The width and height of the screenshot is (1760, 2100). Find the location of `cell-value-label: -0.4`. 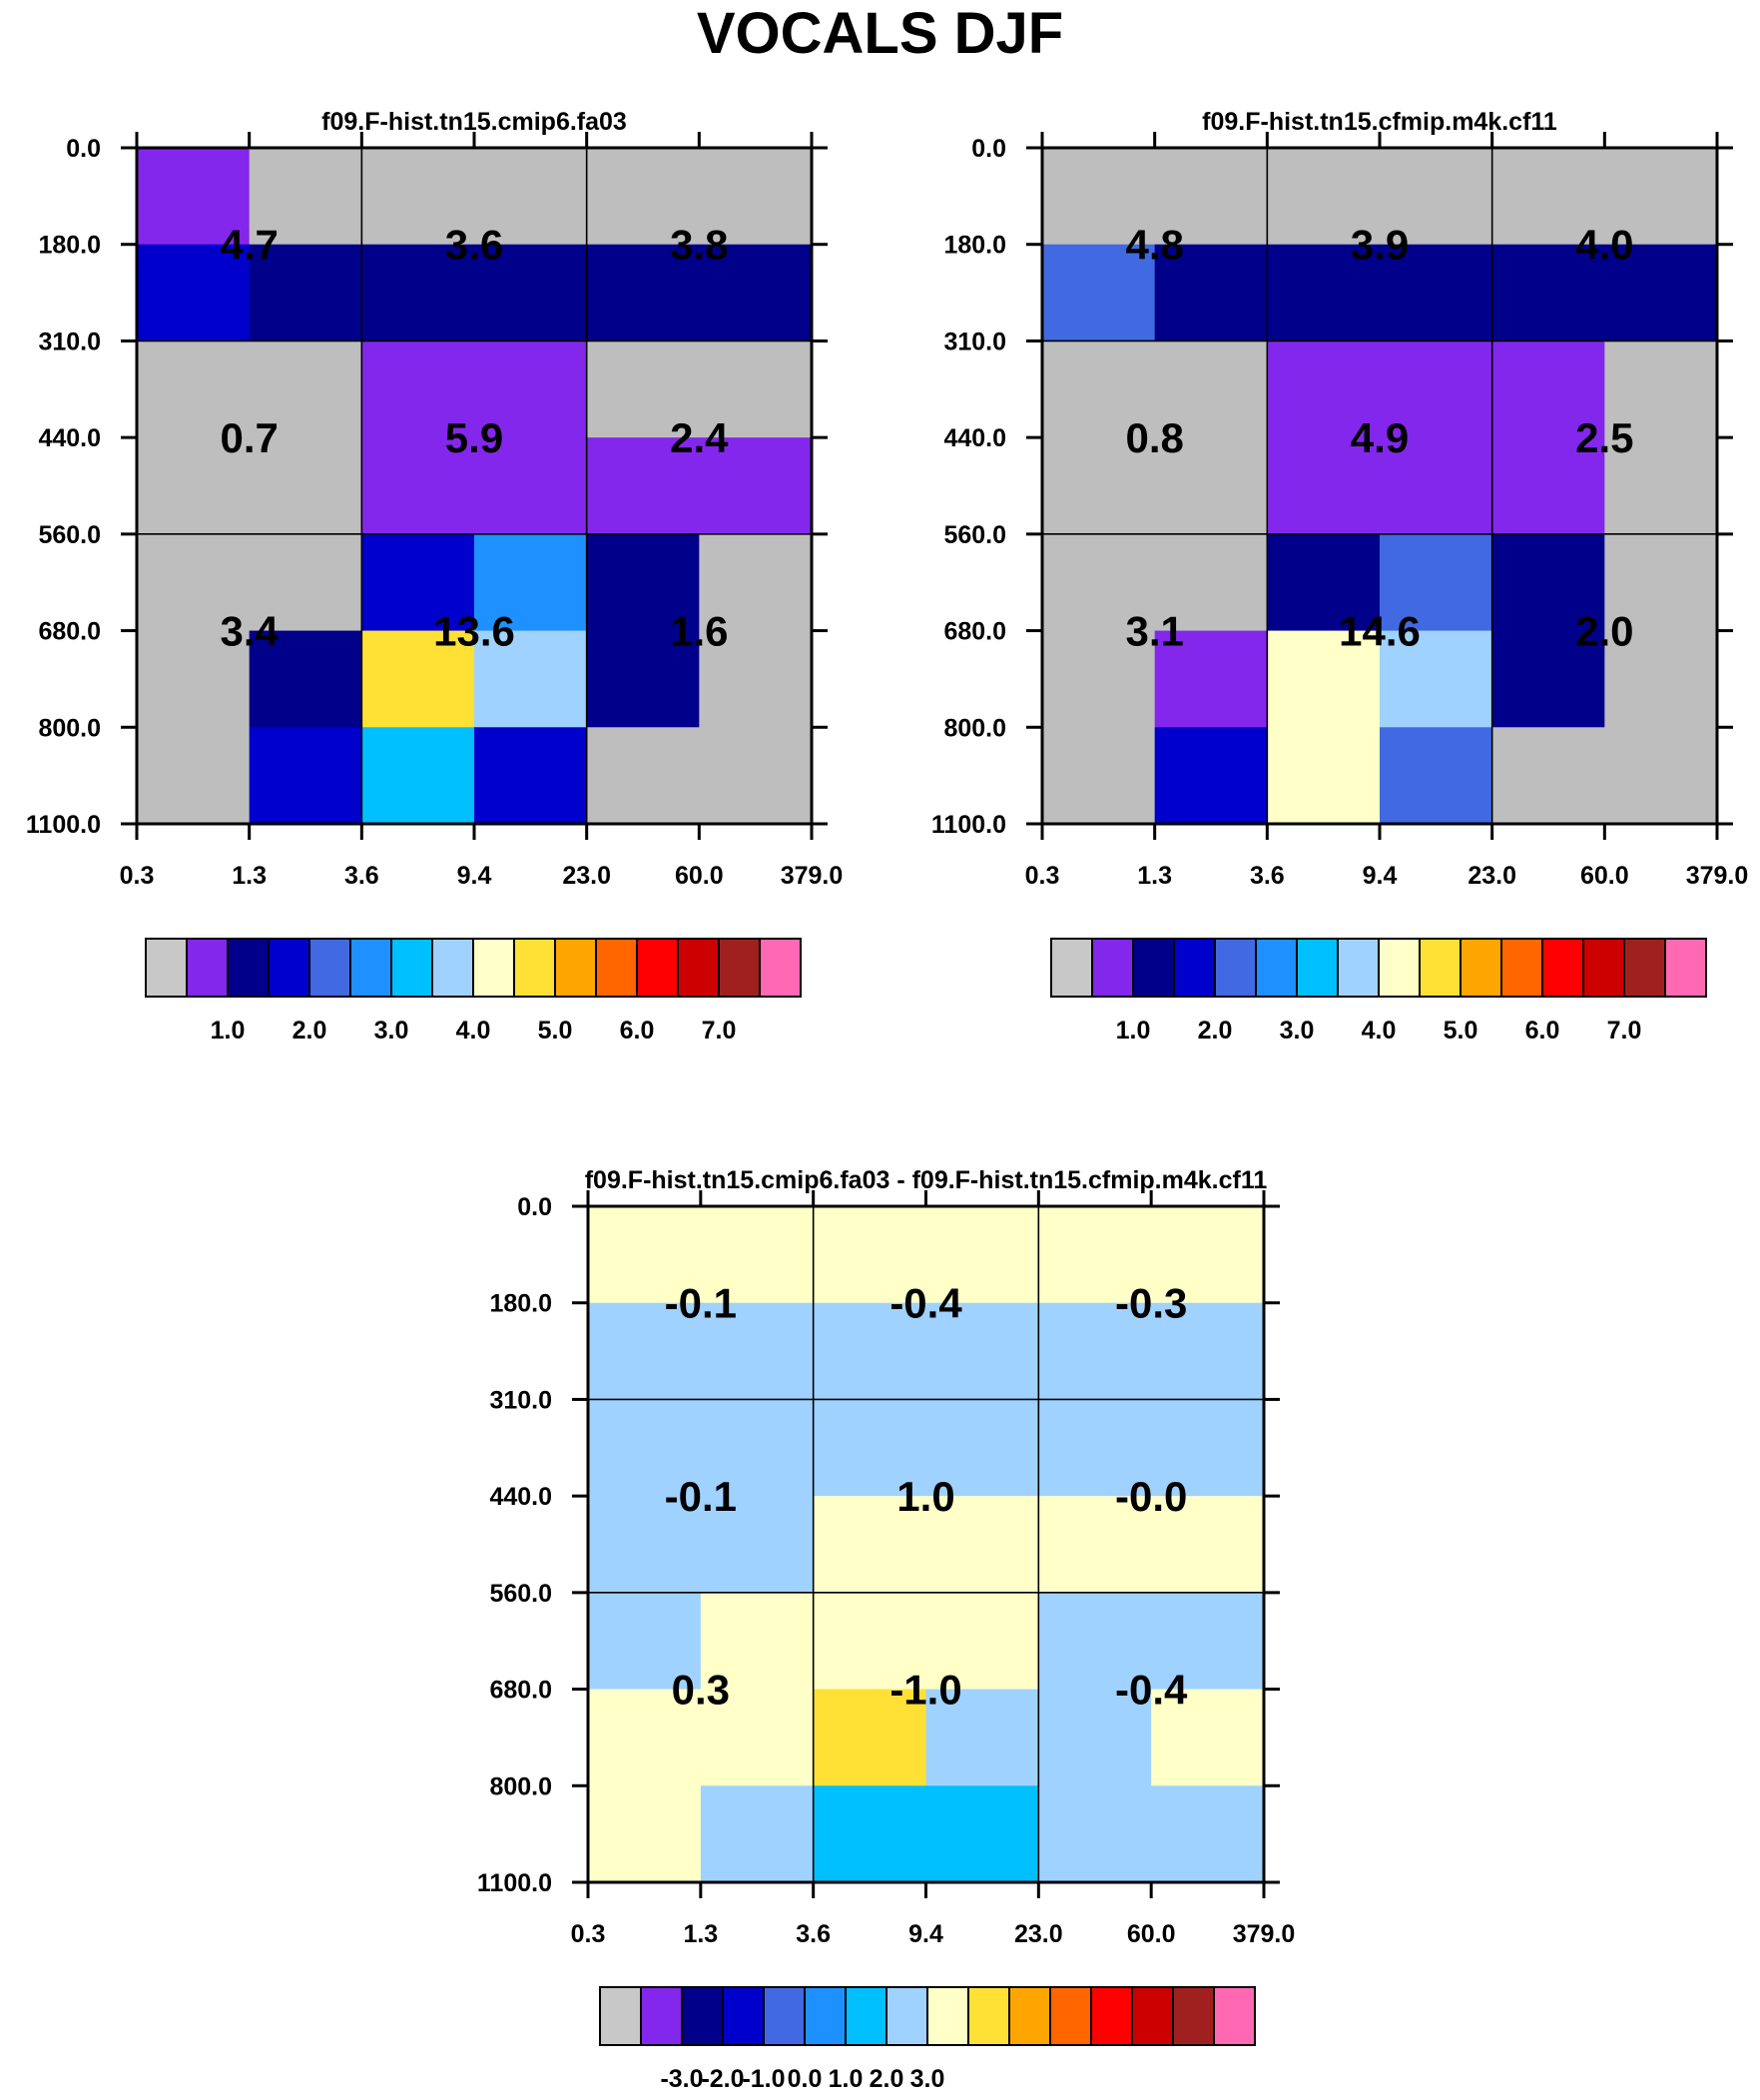

cell-value-label: -0.4 is located at coordinates (1151, 1690).